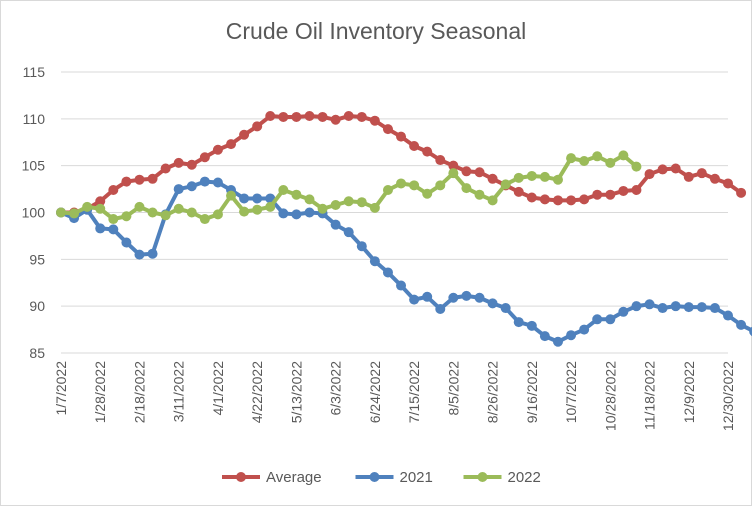  Describe the element at coordinates (100, 392) in the screenshot. I see `x-tick-label: 1/28/2022` at that location.